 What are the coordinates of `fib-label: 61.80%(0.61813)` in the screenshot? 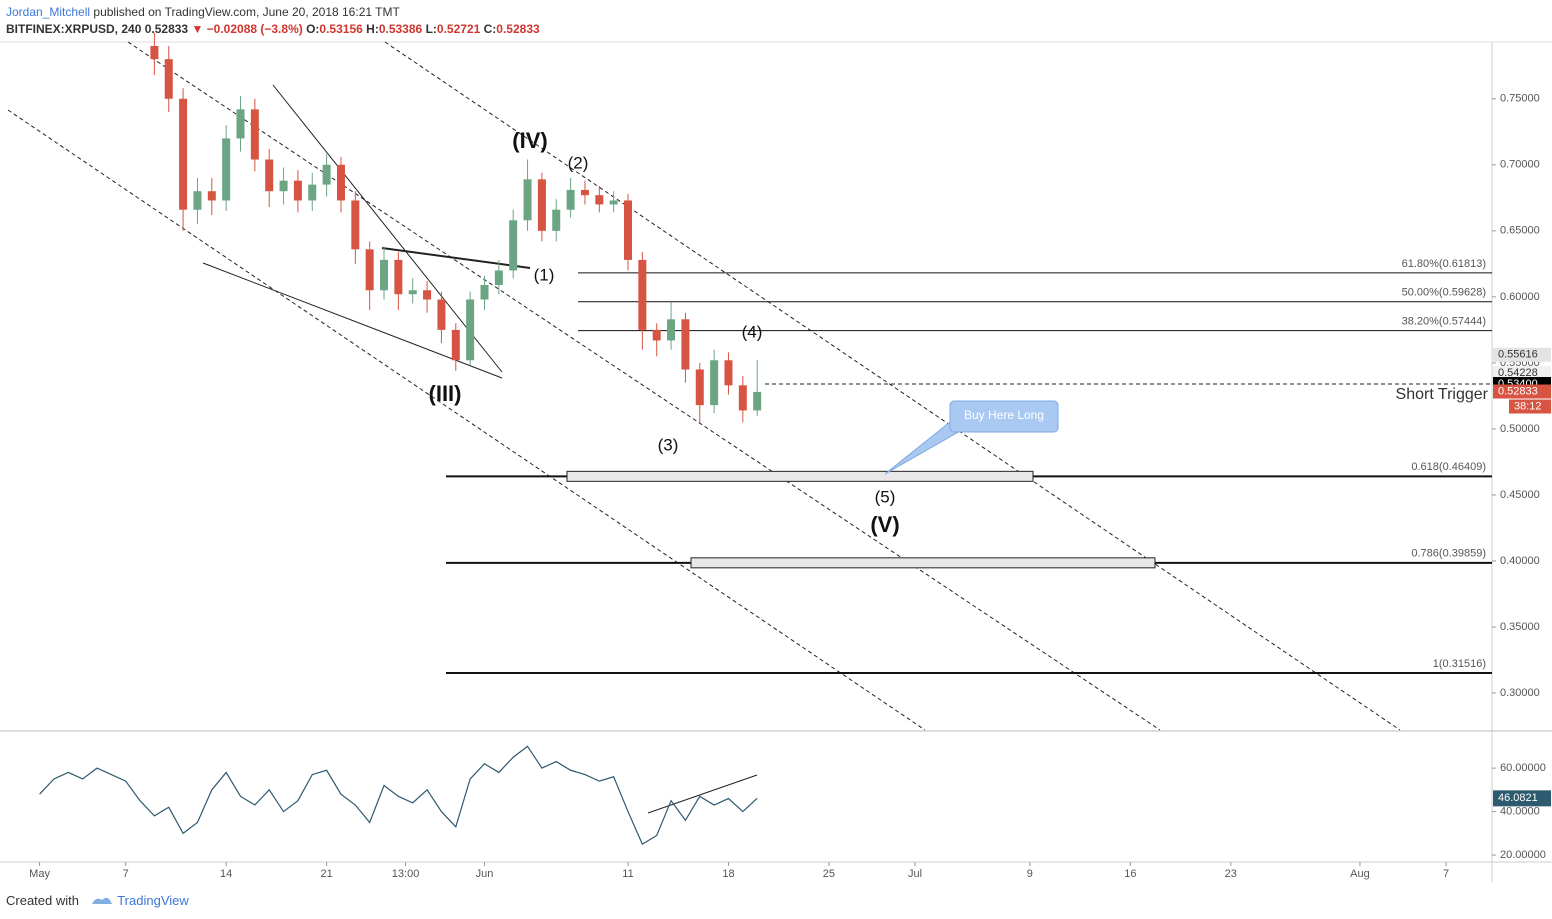 It's located at (1444, 264).